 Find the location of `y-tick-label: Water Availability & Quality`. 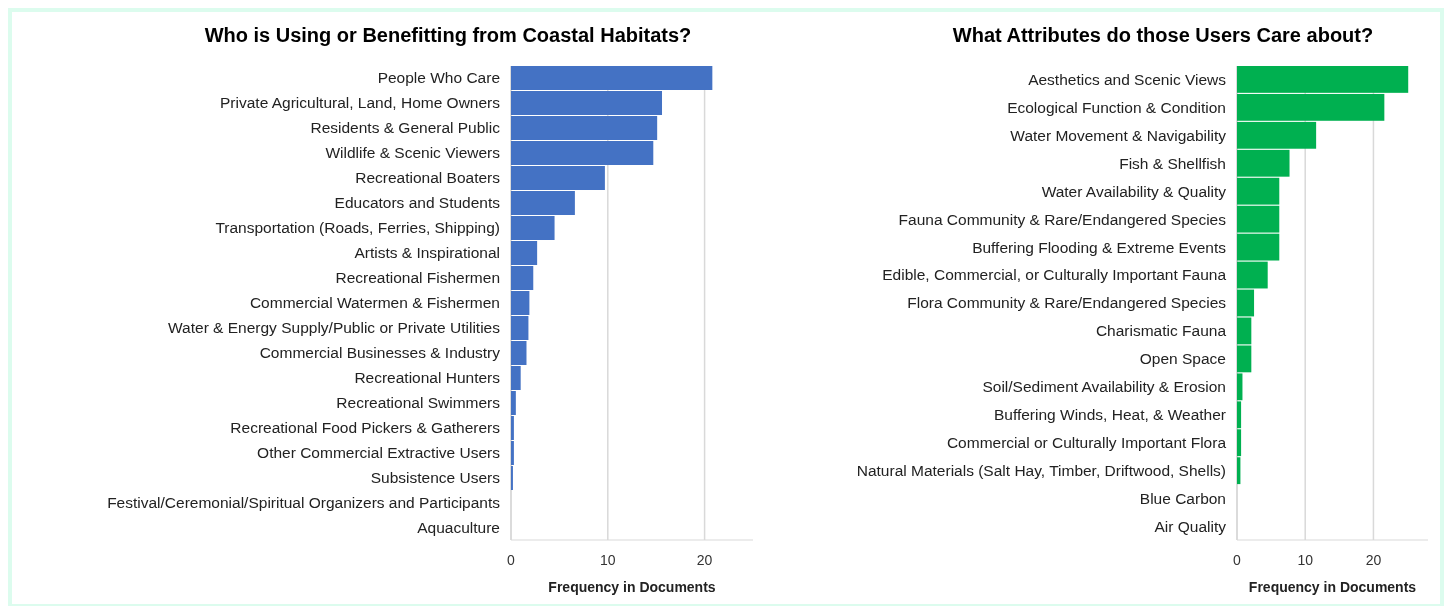

y-tick-label: Water Availability & Quality is located at coordinates (1134, 191).